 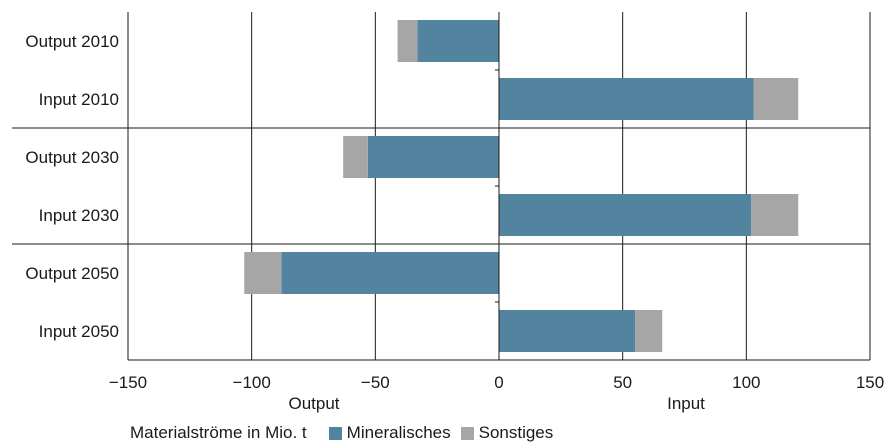 What do you see at coordinates (72, 273) in the screenshot?
I see `category-label-4: Output 2050` at bounding box center [72, 273].